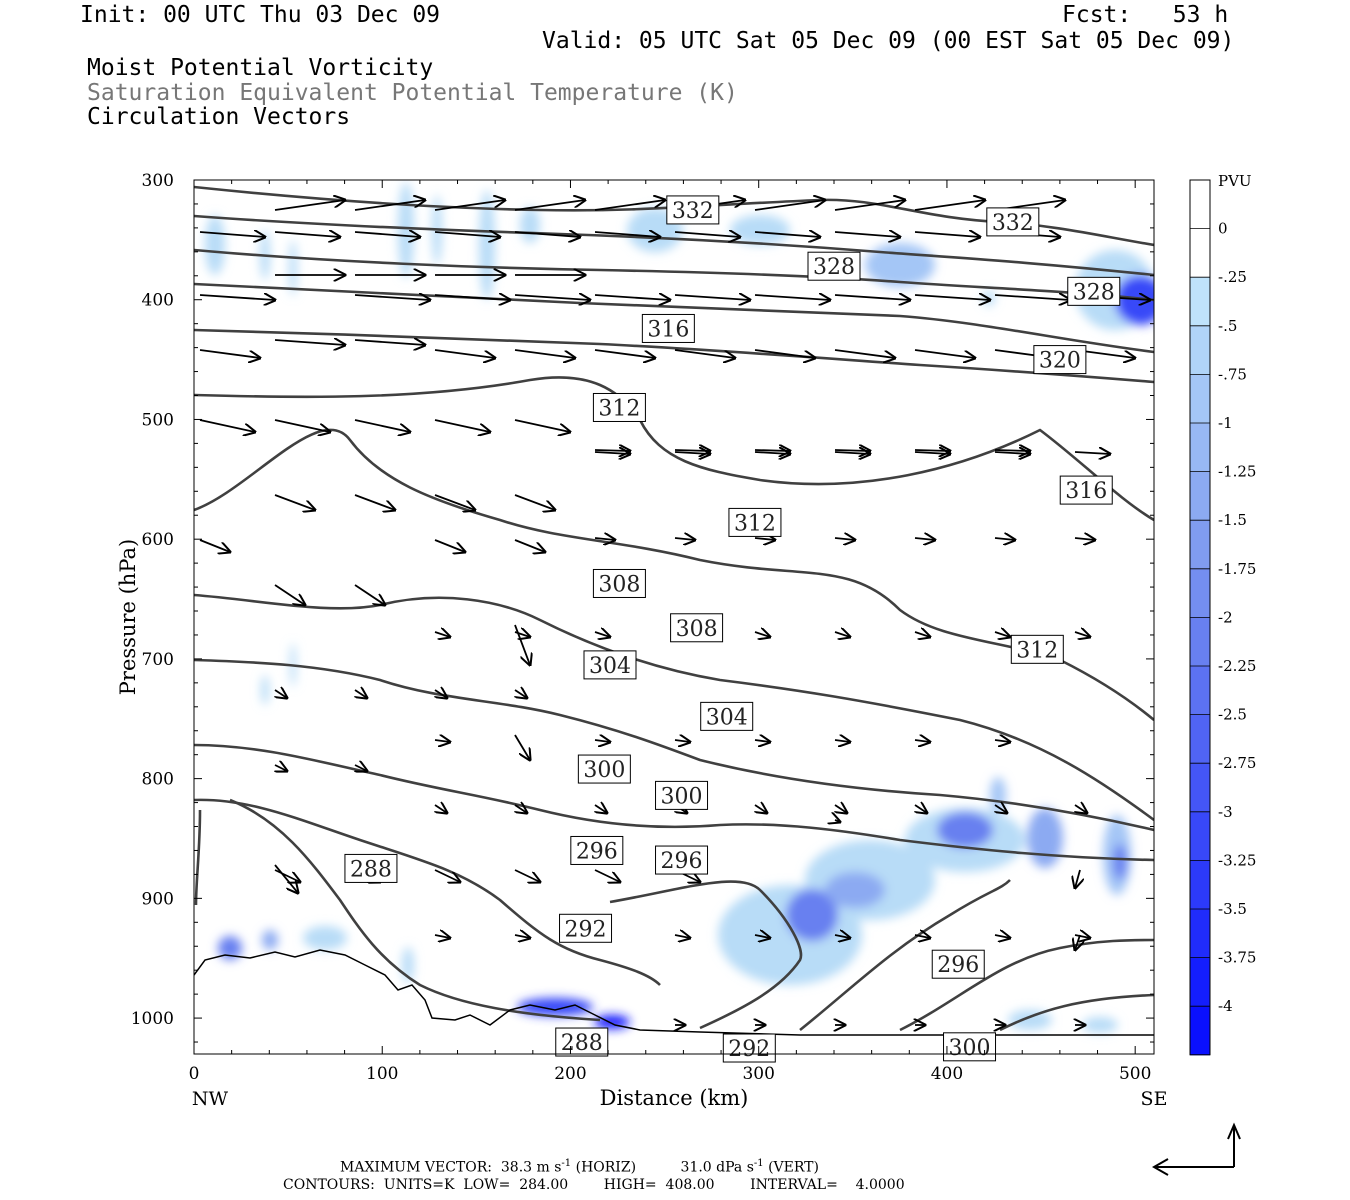 The width and height of the screenshot is (1350, 1200). Describe the element at coordinates (1235, 181) in the screenshot. I see `colorbar-title: PVU` at that location.